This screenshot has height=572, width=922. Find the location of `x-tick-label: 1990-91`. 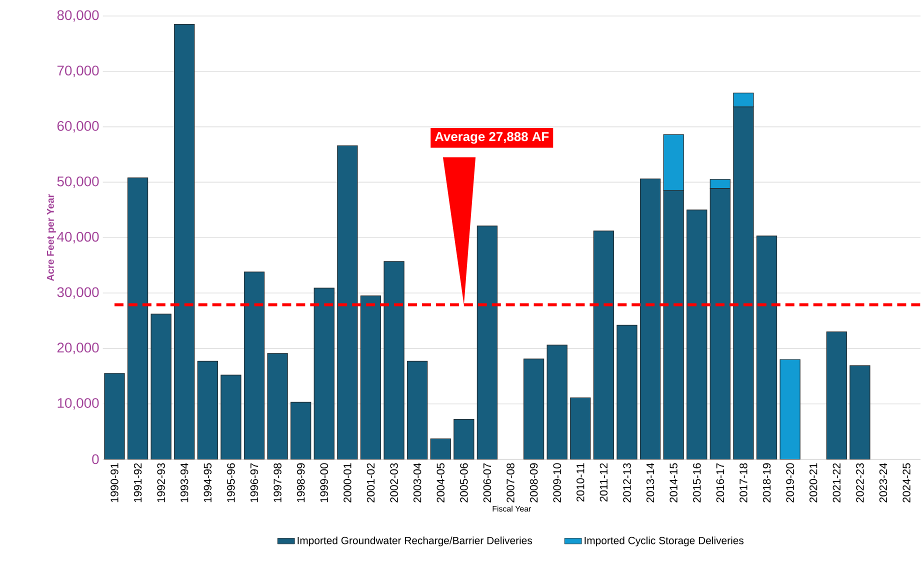

x-tick-label: 1990-91 is located at coordinates (114, 482).